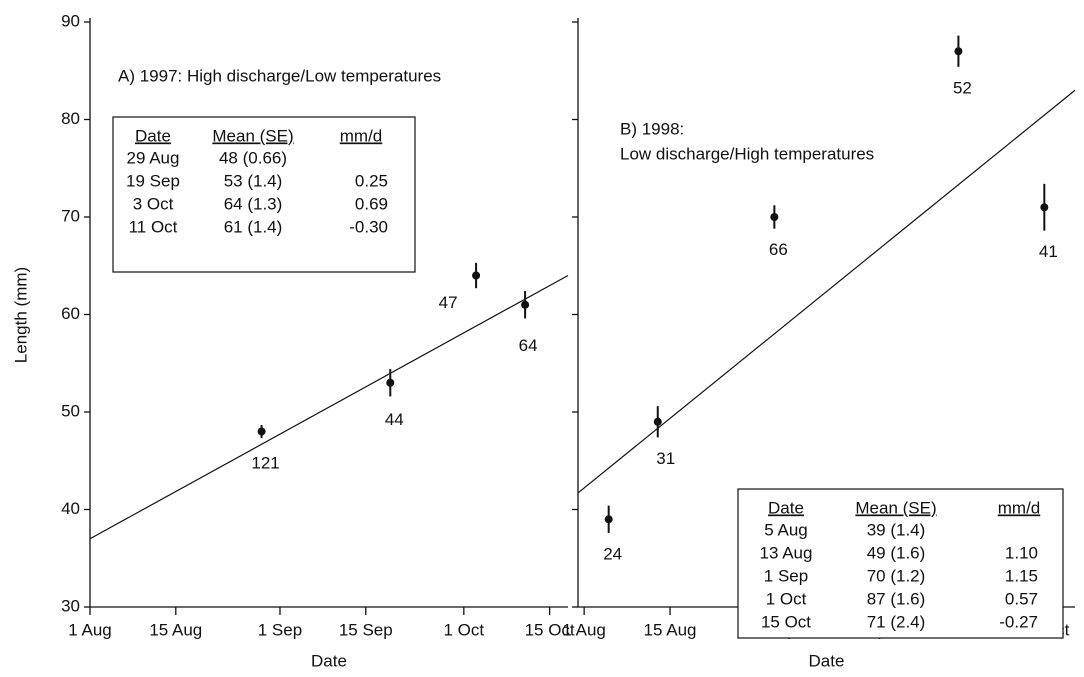 The width and height of the screenshot is (1084, 677). Describe the element at coordinates (20, 315) in the screenshot. I see `y-axis-label: Length (mm)` at that location.